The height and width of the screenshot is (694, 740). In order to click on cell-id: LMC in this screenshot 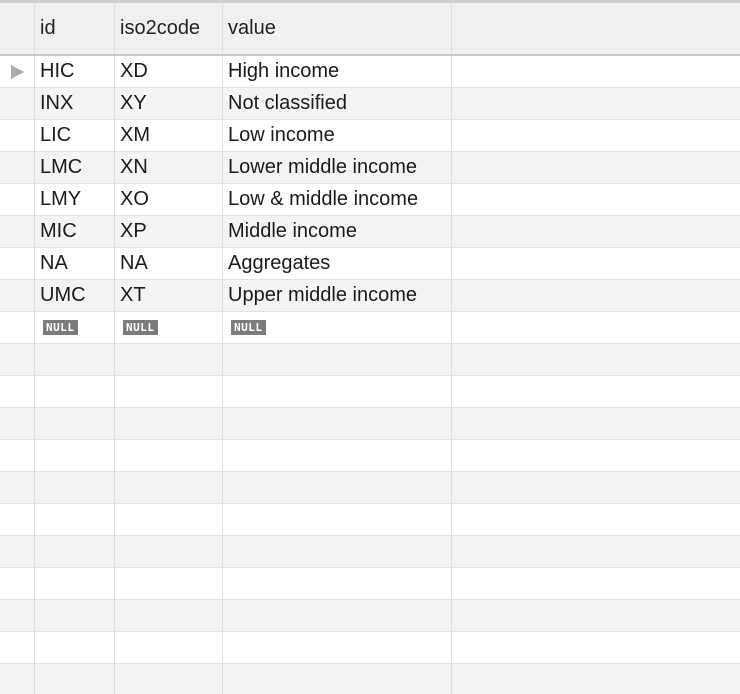, I will do `click(75, 167)`.